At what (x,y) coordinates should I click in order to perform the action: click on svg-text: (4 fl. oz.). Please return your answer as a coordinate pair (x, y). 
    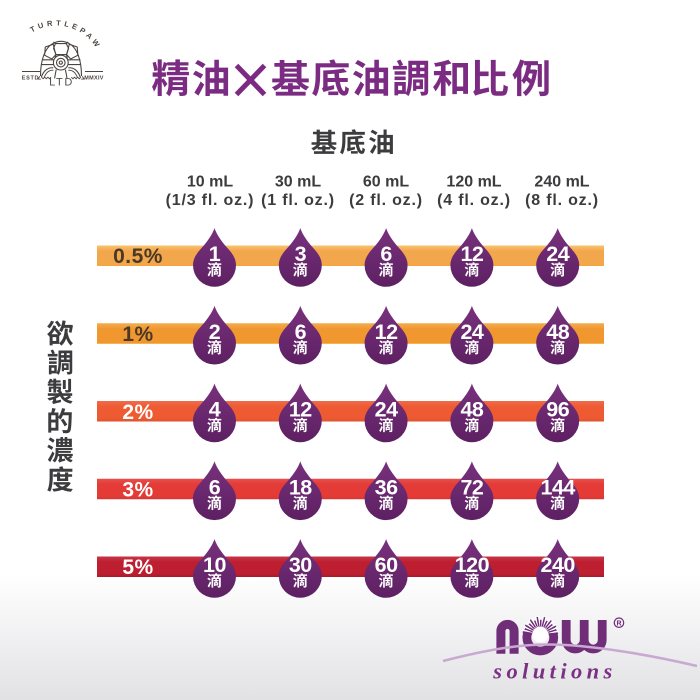
    Looking at the image, I should click on (474, 200).